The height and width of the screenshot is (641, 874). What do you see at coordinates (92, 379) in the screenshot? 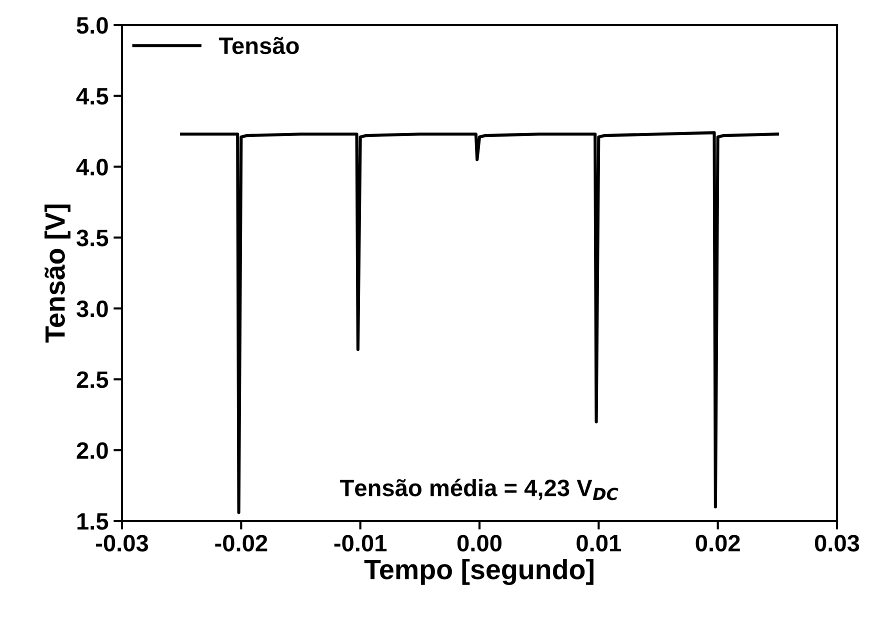
I see `y-tick-label: 2.5` at bounding box center [92, 379].